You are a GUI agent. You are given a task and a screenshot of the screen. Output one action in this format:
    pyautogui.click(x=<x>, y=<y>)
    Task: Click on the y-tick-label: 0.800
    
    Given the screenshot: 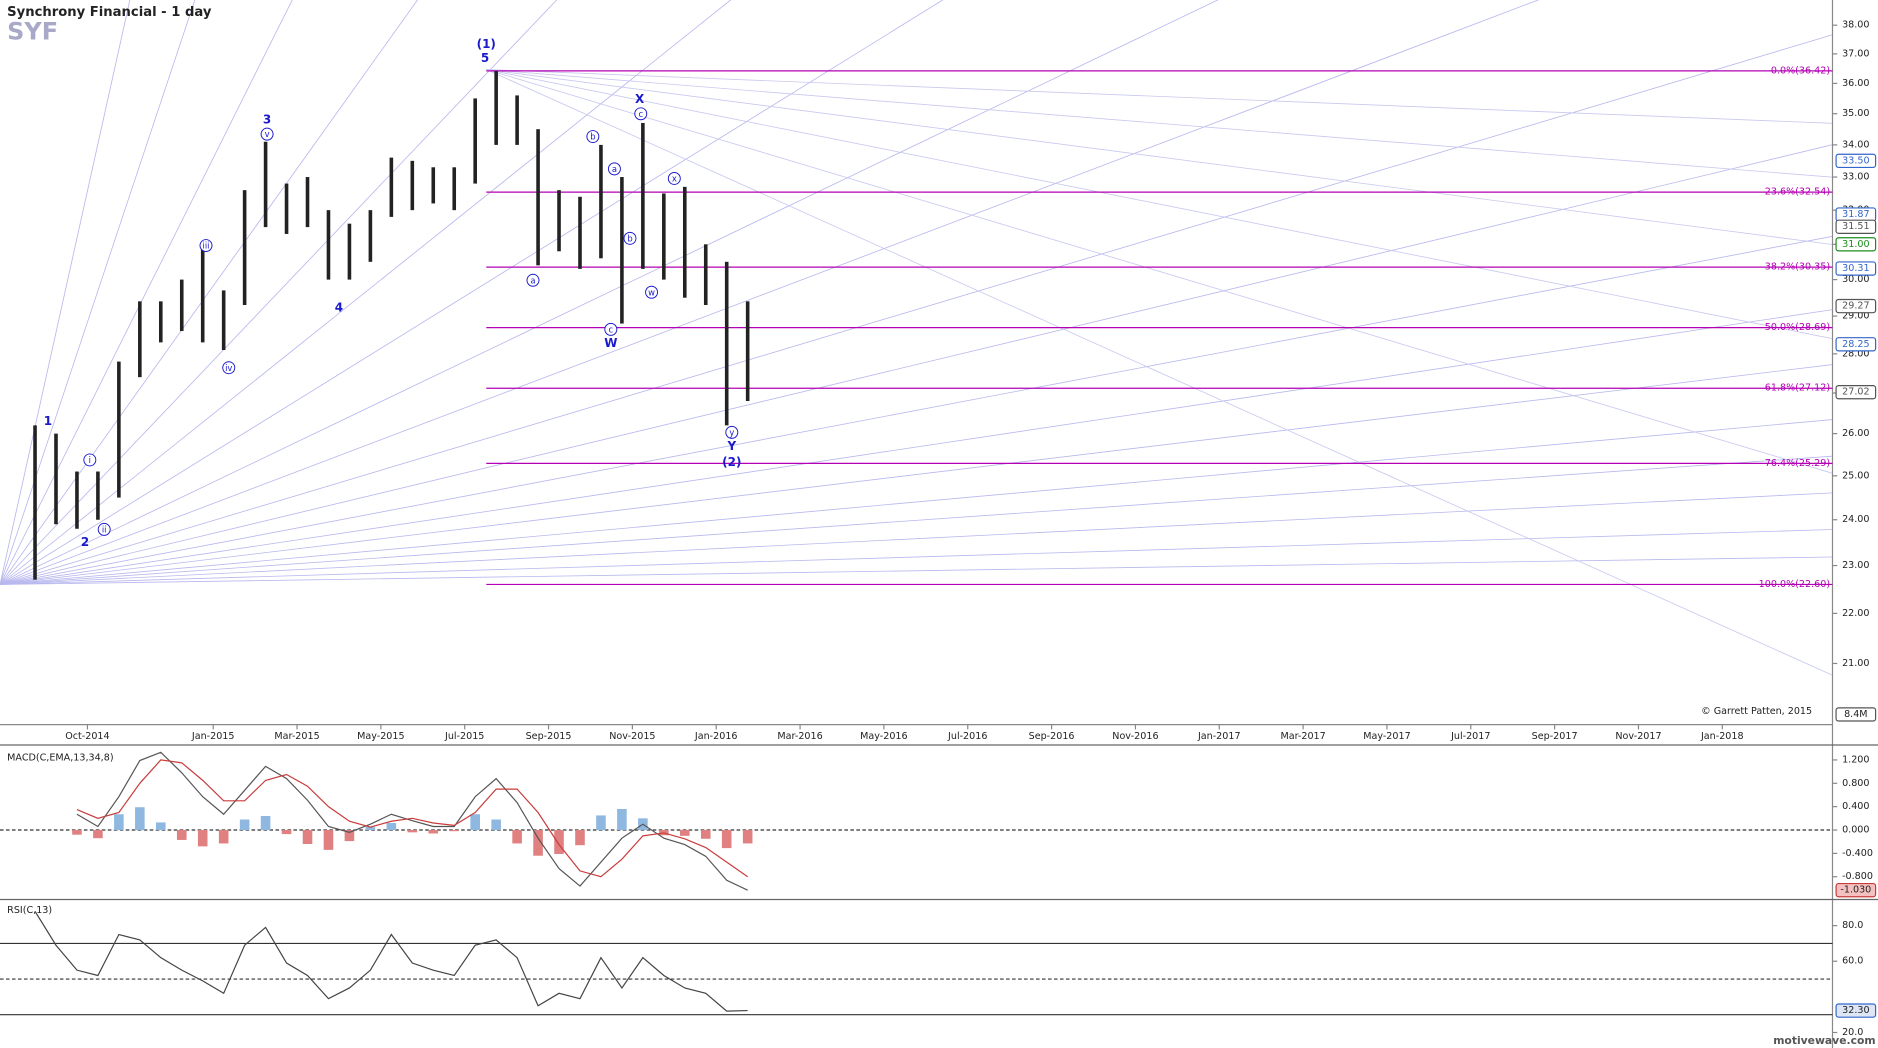 What is the action you would take?
    pyautogui.click(x=1855, y=783)
    